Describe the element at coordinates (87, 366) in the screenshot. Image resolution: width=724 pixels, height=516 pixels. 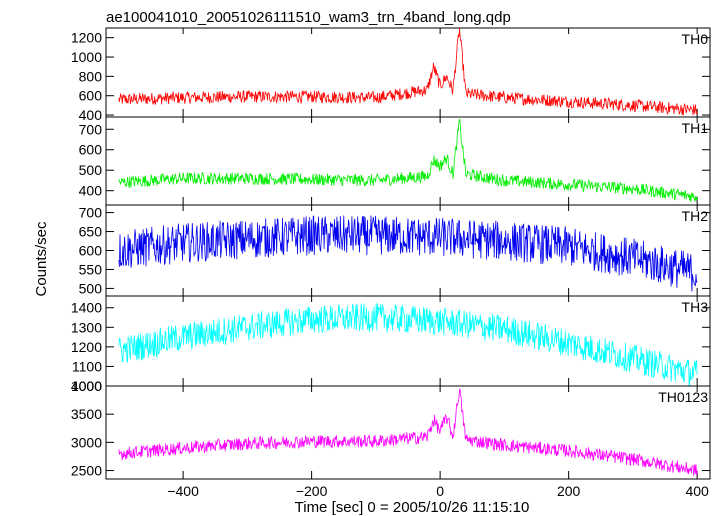
I see `y-tick-label: 1100` at that location.